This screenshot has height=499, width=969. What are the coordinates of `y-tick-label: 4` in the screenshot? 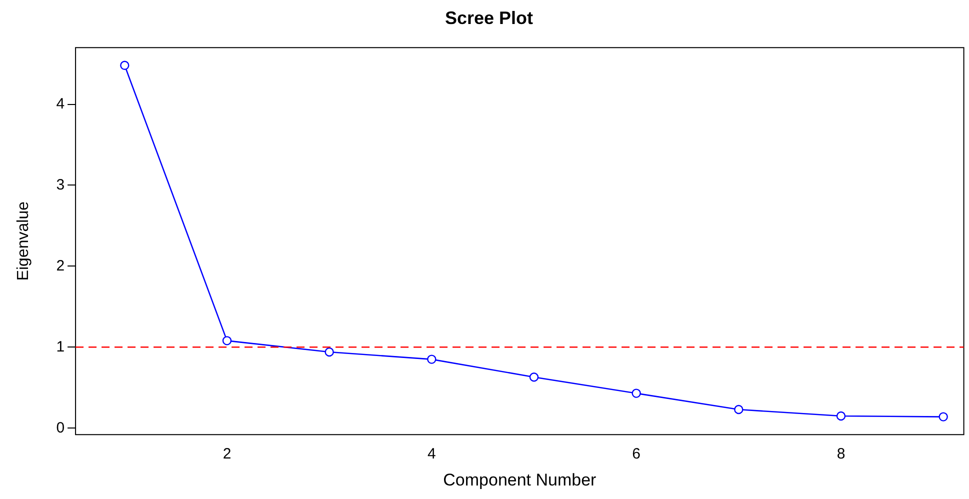 It's located at (60, 103).